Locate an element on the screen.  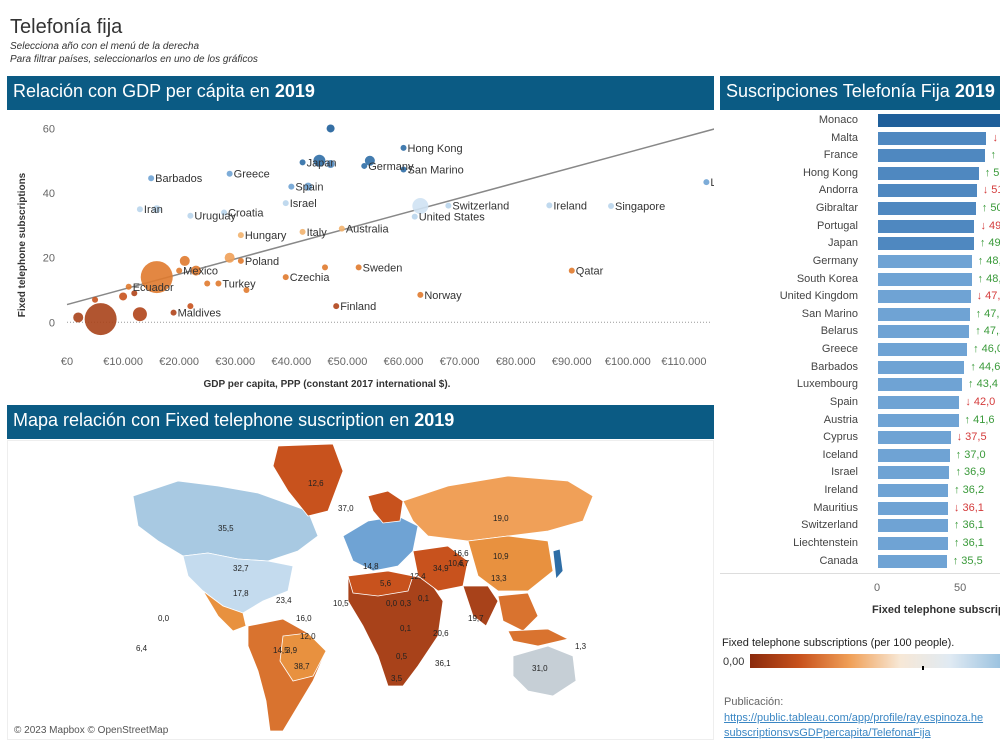
map-region-russia is located at coordinates (498, 508).